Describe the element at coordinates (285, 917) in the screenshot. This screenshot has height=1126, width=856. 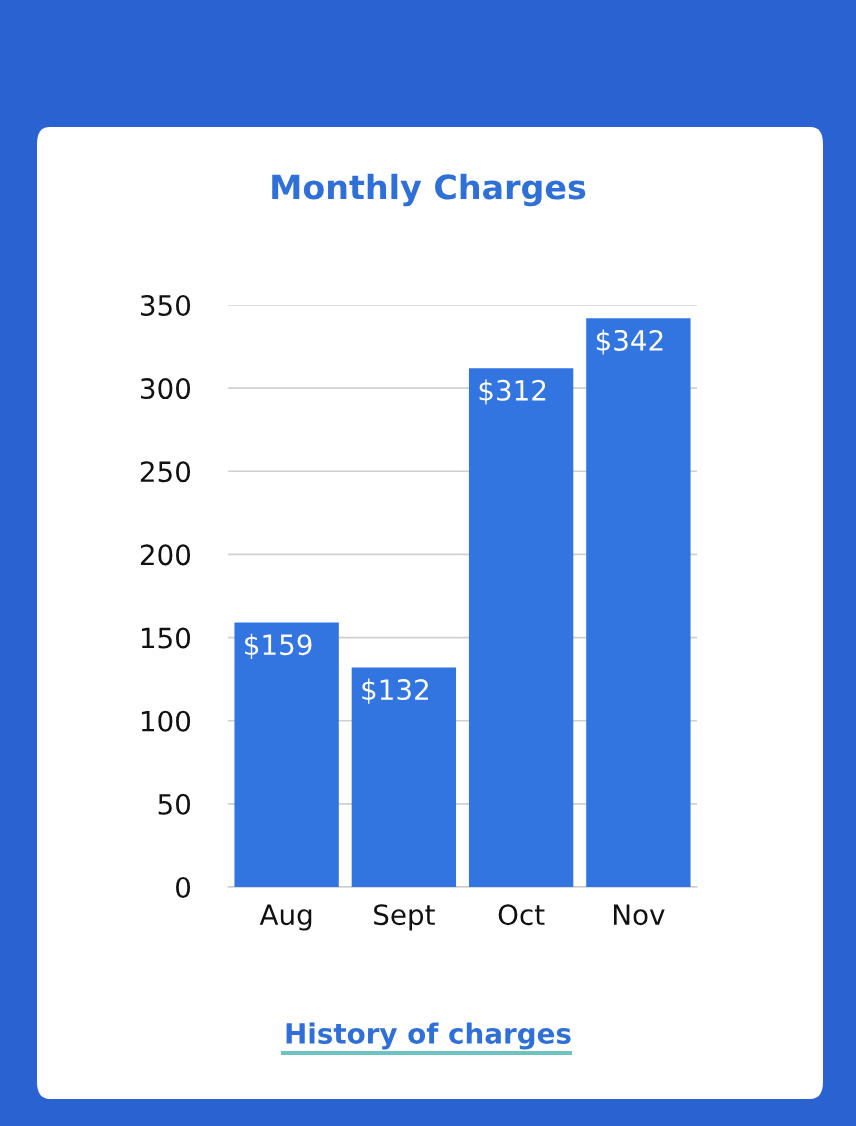
I see `x-tick-label: Aug` at that location.